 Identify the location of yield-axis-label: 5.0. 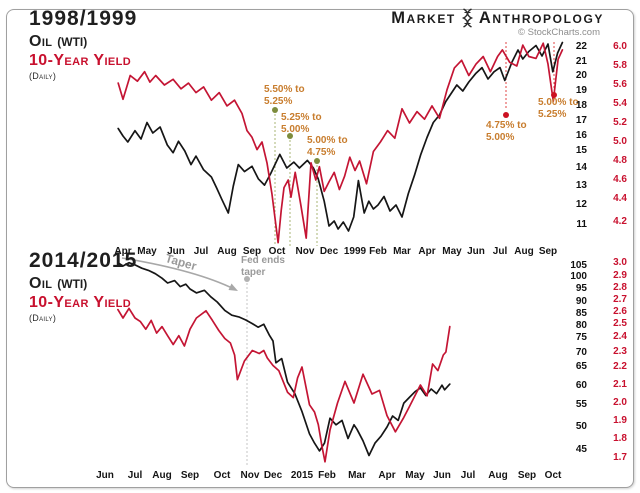
(620, 141).